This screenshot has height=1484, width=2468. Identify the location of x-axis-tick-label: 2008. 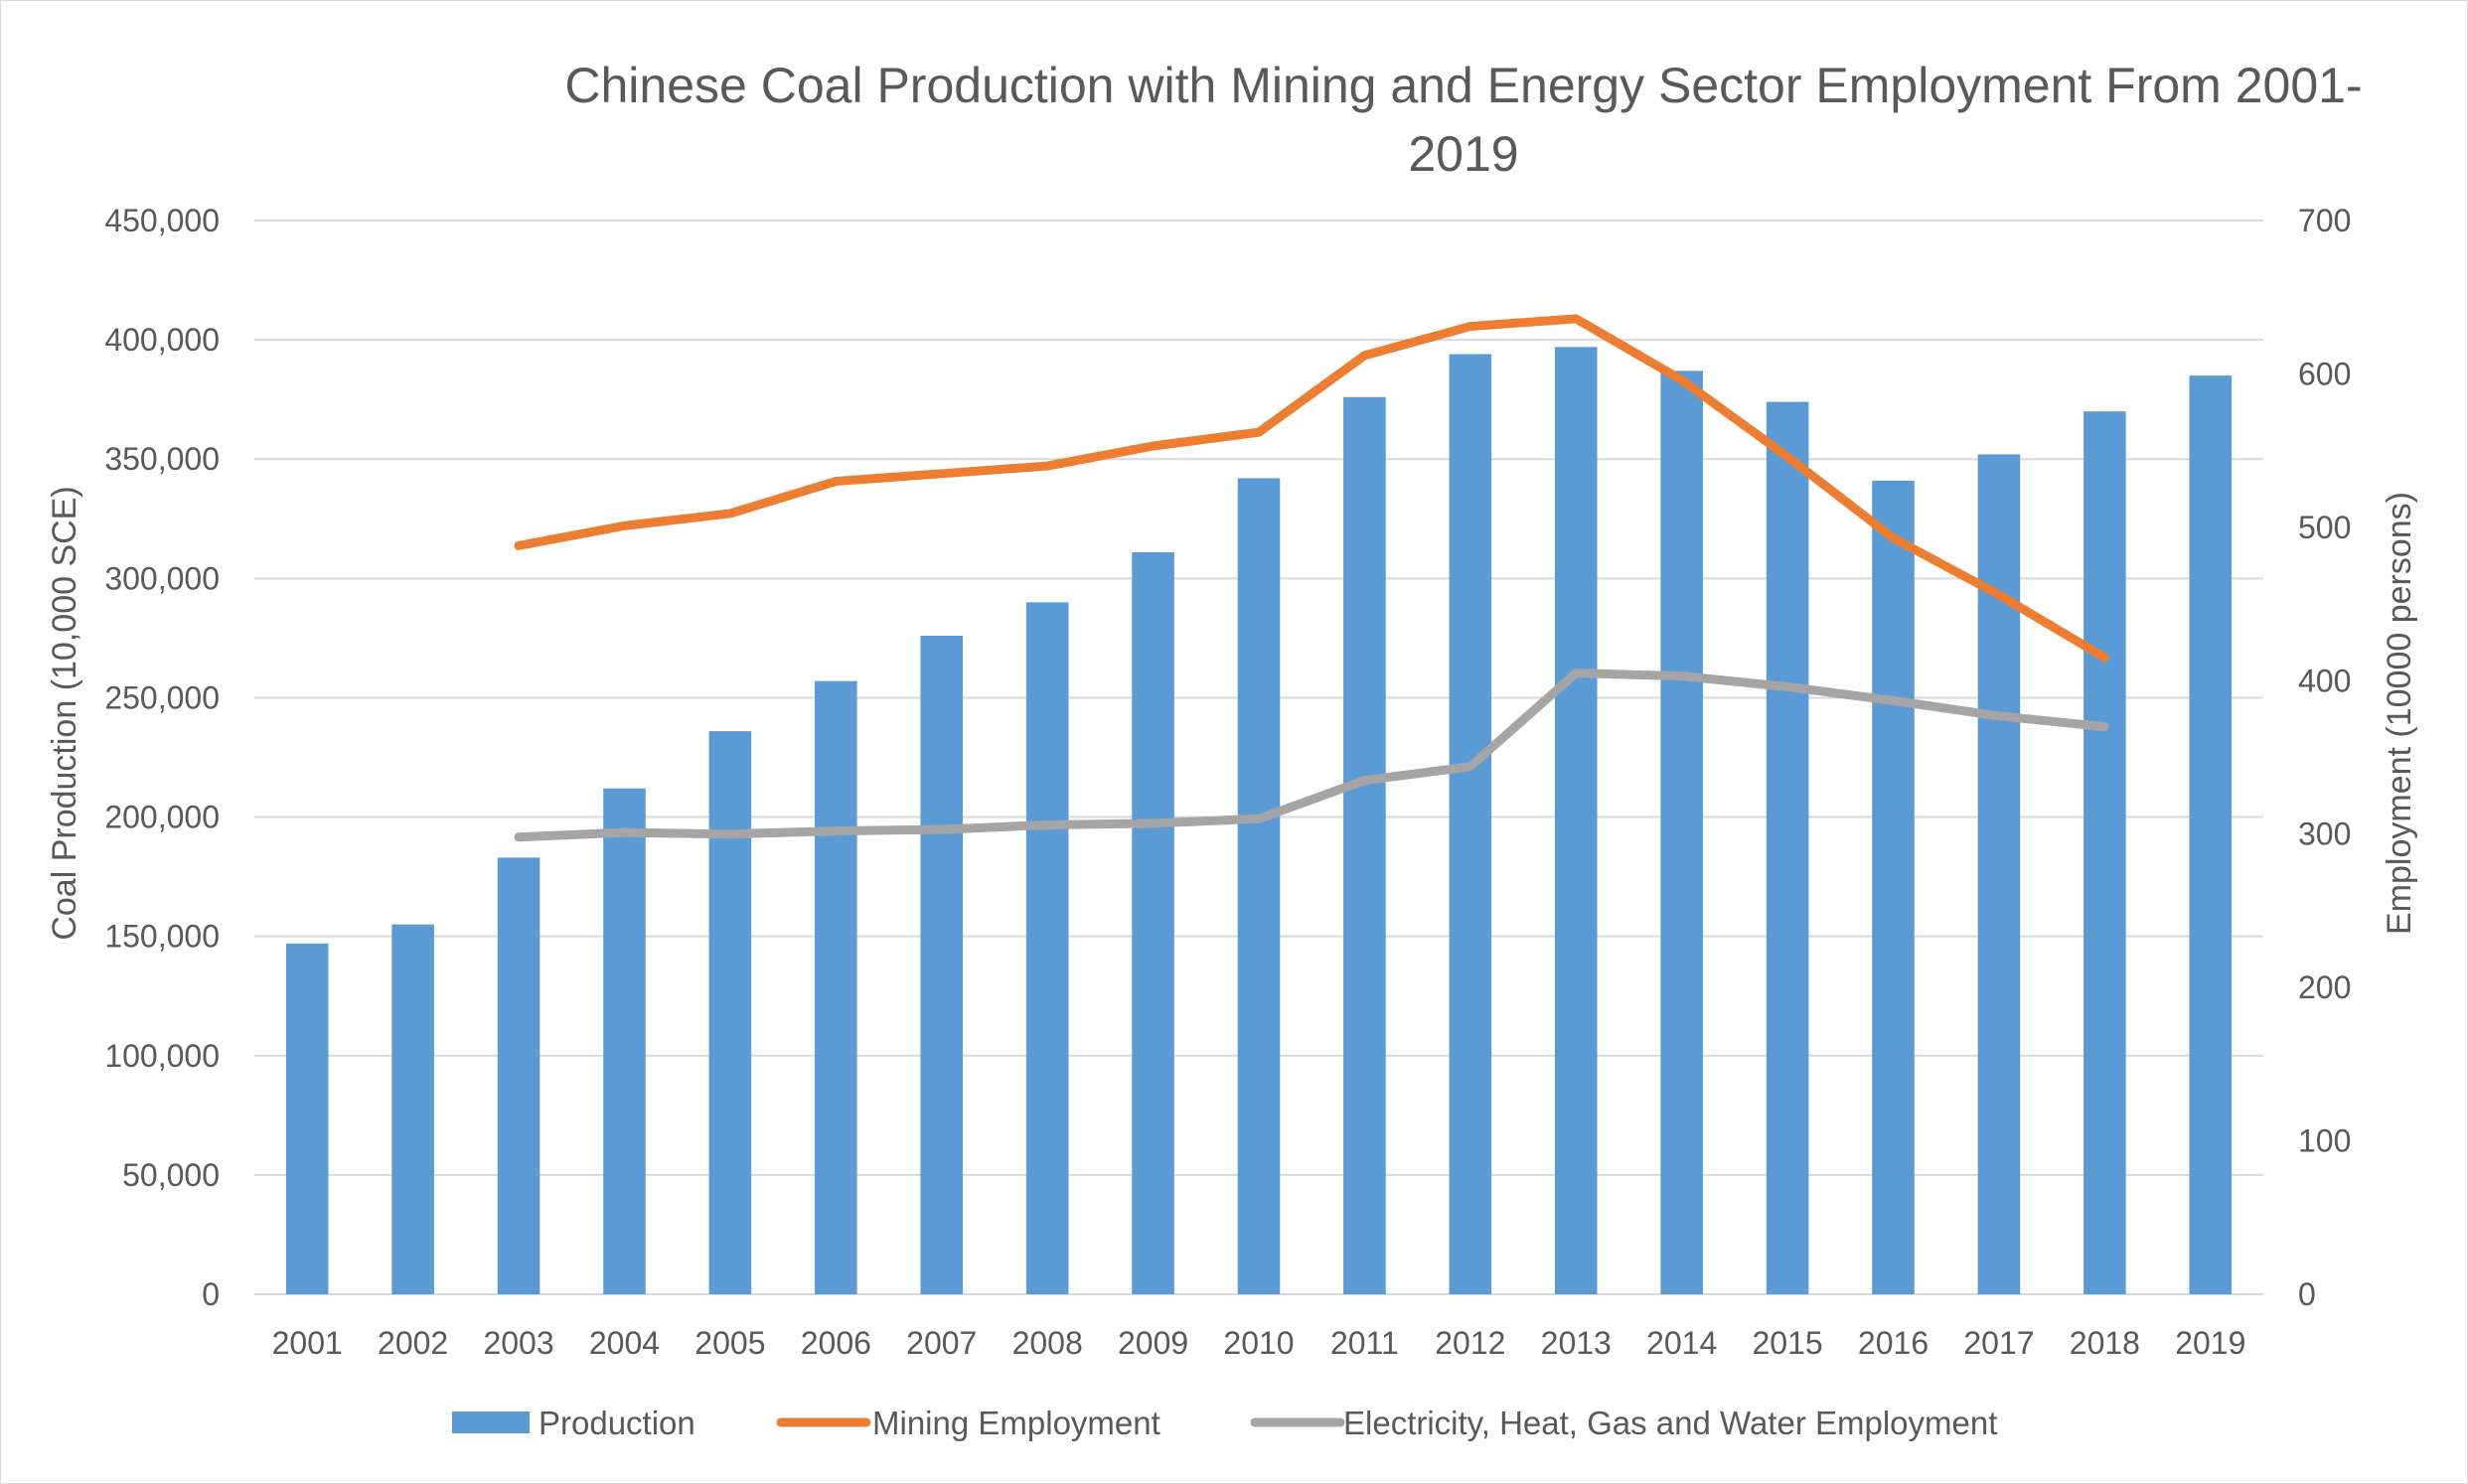
(1047, 1343).